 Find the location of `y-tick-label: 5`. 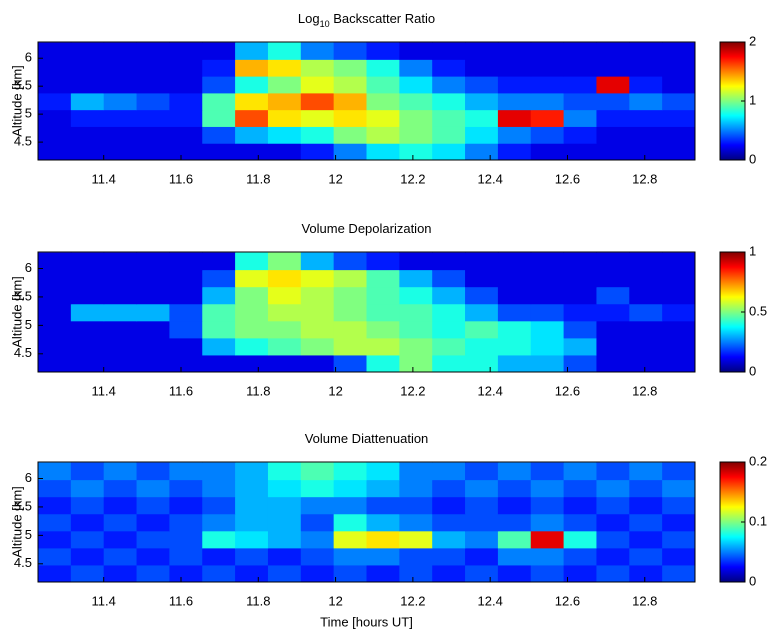

y-tick-label: 5 is located at coordinates (28, 113).